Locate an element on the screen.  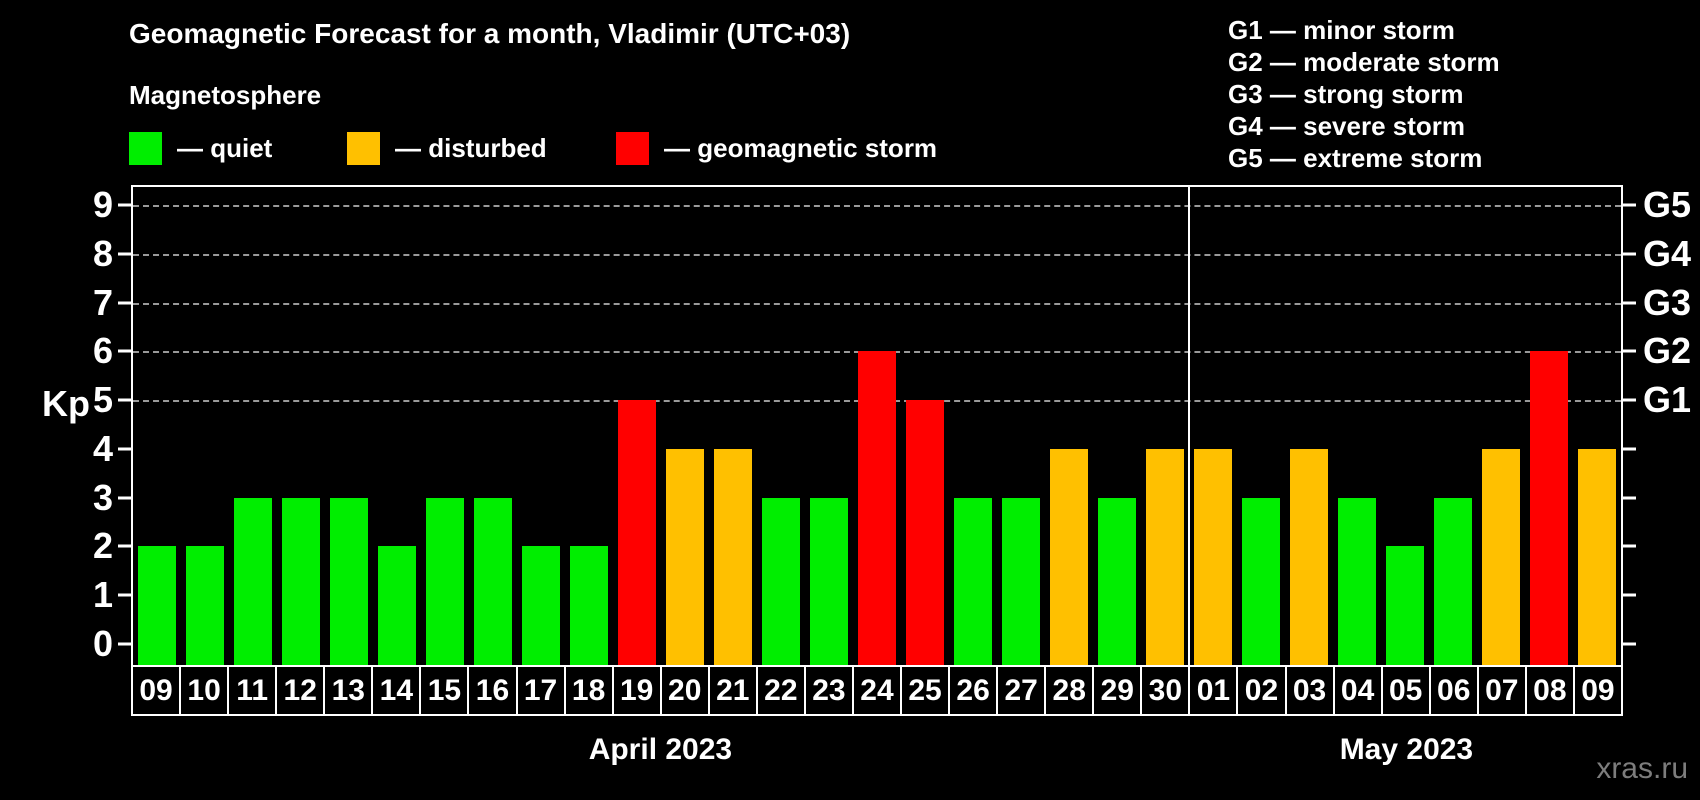
day-label-cell: 22 is located at coordinates (781, 690).